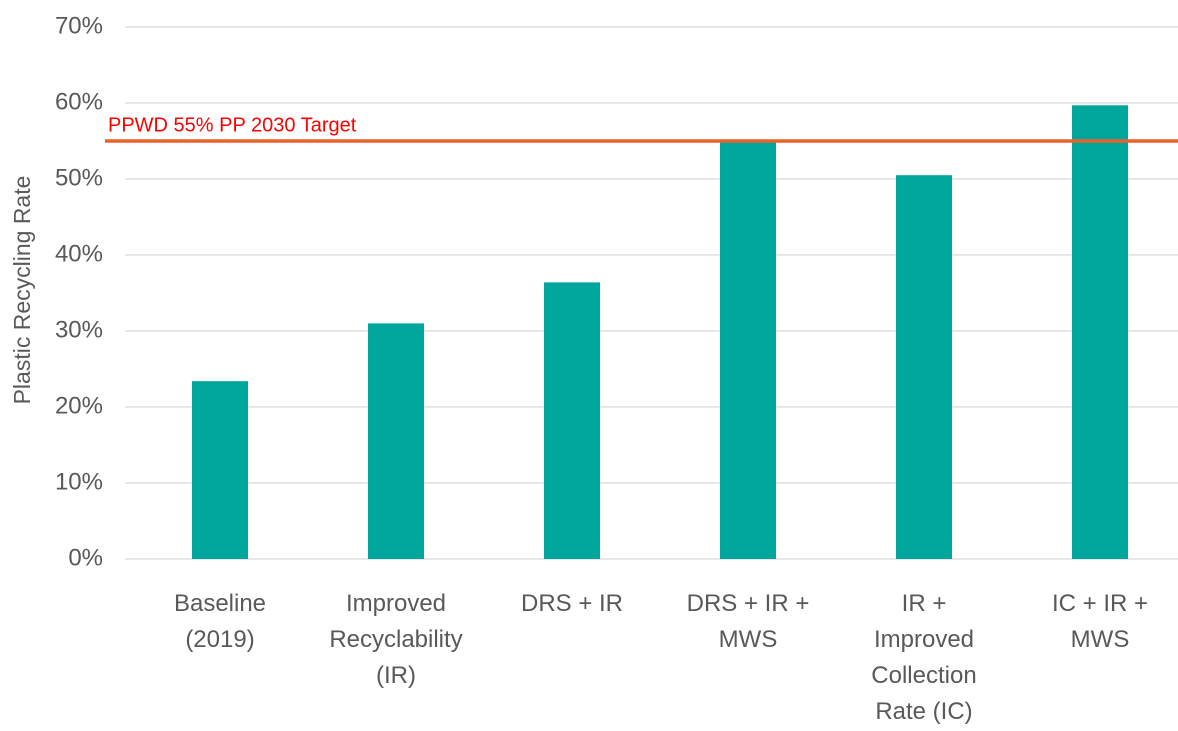 This screenshot has width=1178, height=731. What do you see at coordinates (748, 603) in the screenshot?
I see `x-tick-label-line: DRS + IR +` at bounding box center [748, 603].